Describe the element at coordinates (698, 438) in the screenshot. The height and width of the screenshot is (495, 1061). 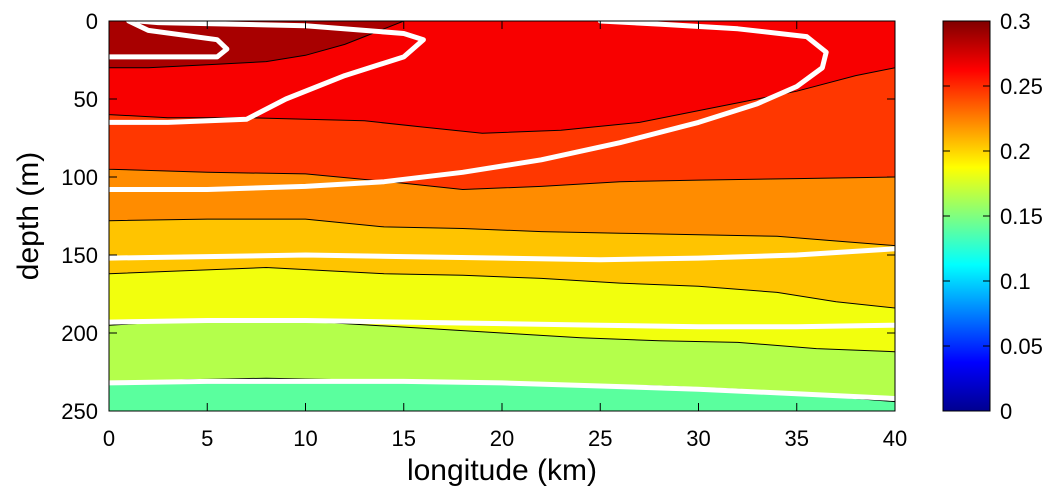
I see `x-tick-label: 30` at that location.